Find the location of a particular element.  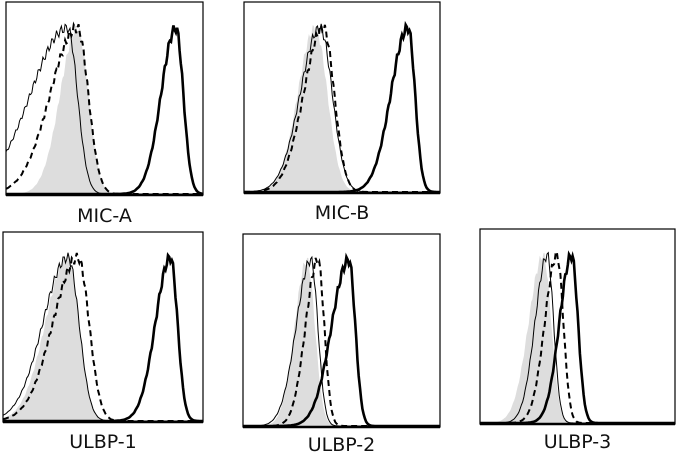

panel-label: MIC-A is located at coordinates (104, 216).